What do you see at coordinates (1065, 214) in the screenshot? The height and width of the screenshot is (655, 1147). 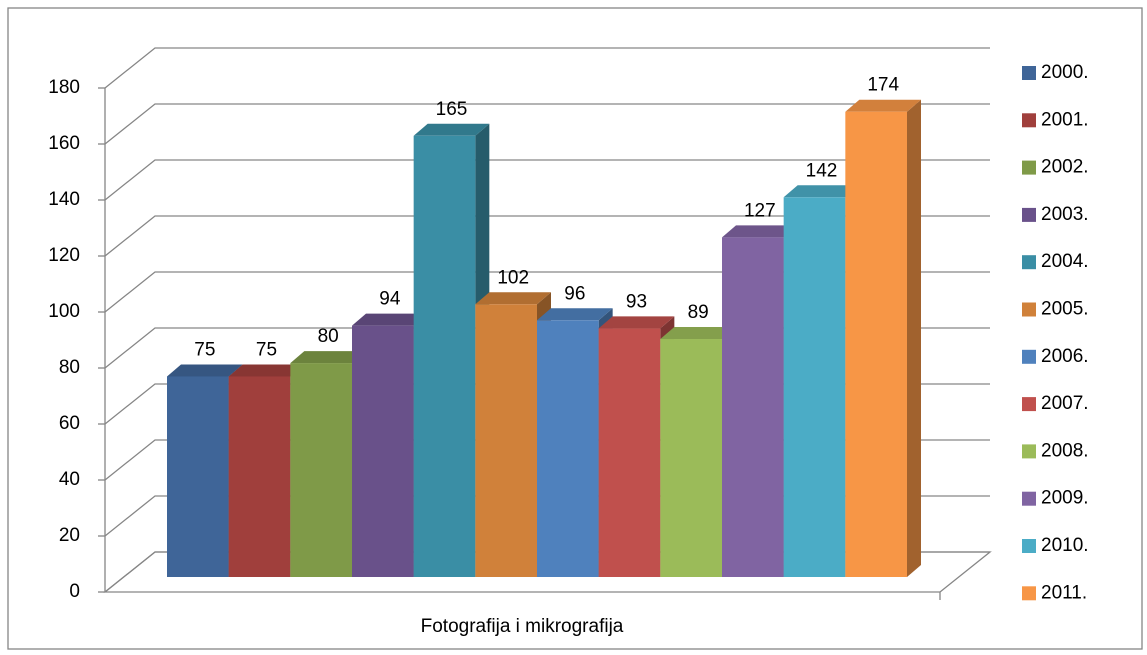 I see `legend-label: 2003.` at bounding box center [1065, 214].